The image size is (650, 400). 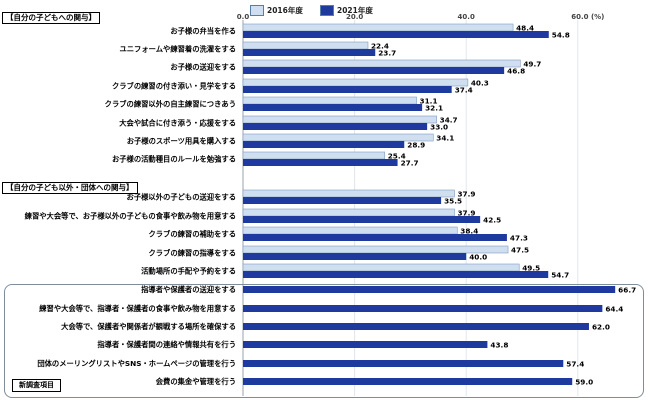 I want to click on x-tick-label: 0.0, so click(x=243, y=17).